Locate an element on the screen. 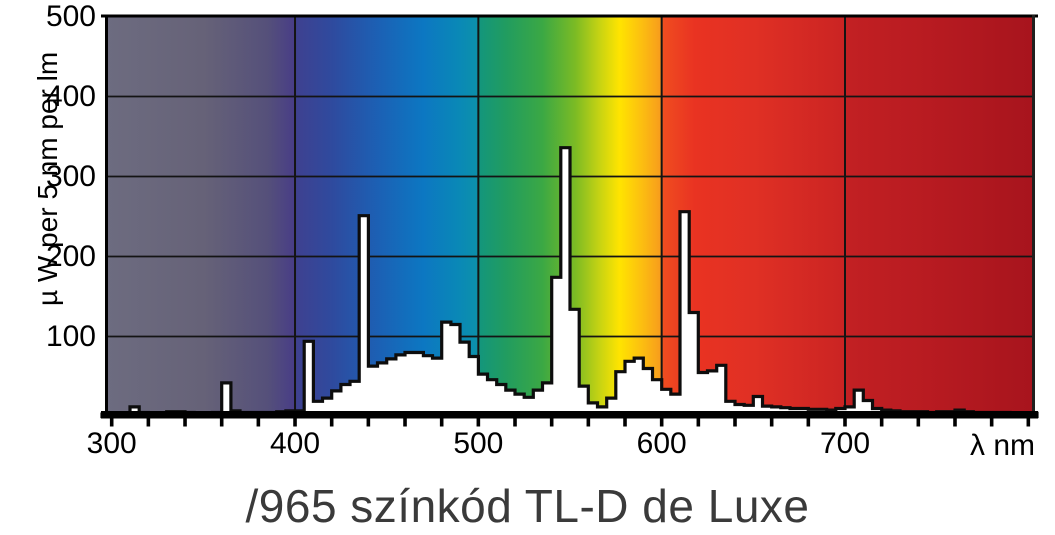  y-tick-label: 200 is located at coordinates (70, 256).